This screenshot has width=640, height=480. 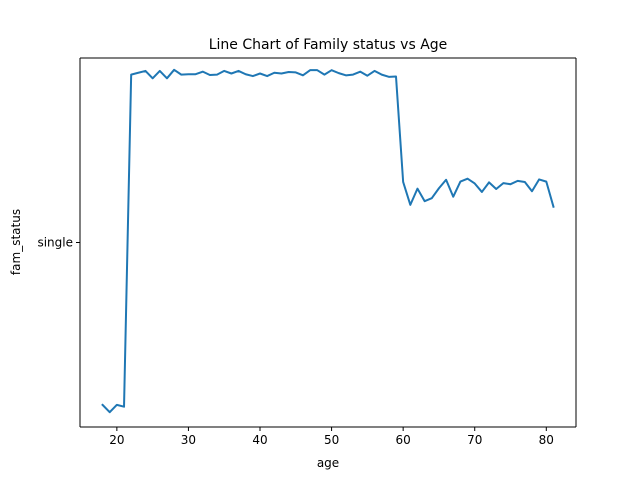 I want to click on x-tick-label-50: 50, so click(x=331, y=440).